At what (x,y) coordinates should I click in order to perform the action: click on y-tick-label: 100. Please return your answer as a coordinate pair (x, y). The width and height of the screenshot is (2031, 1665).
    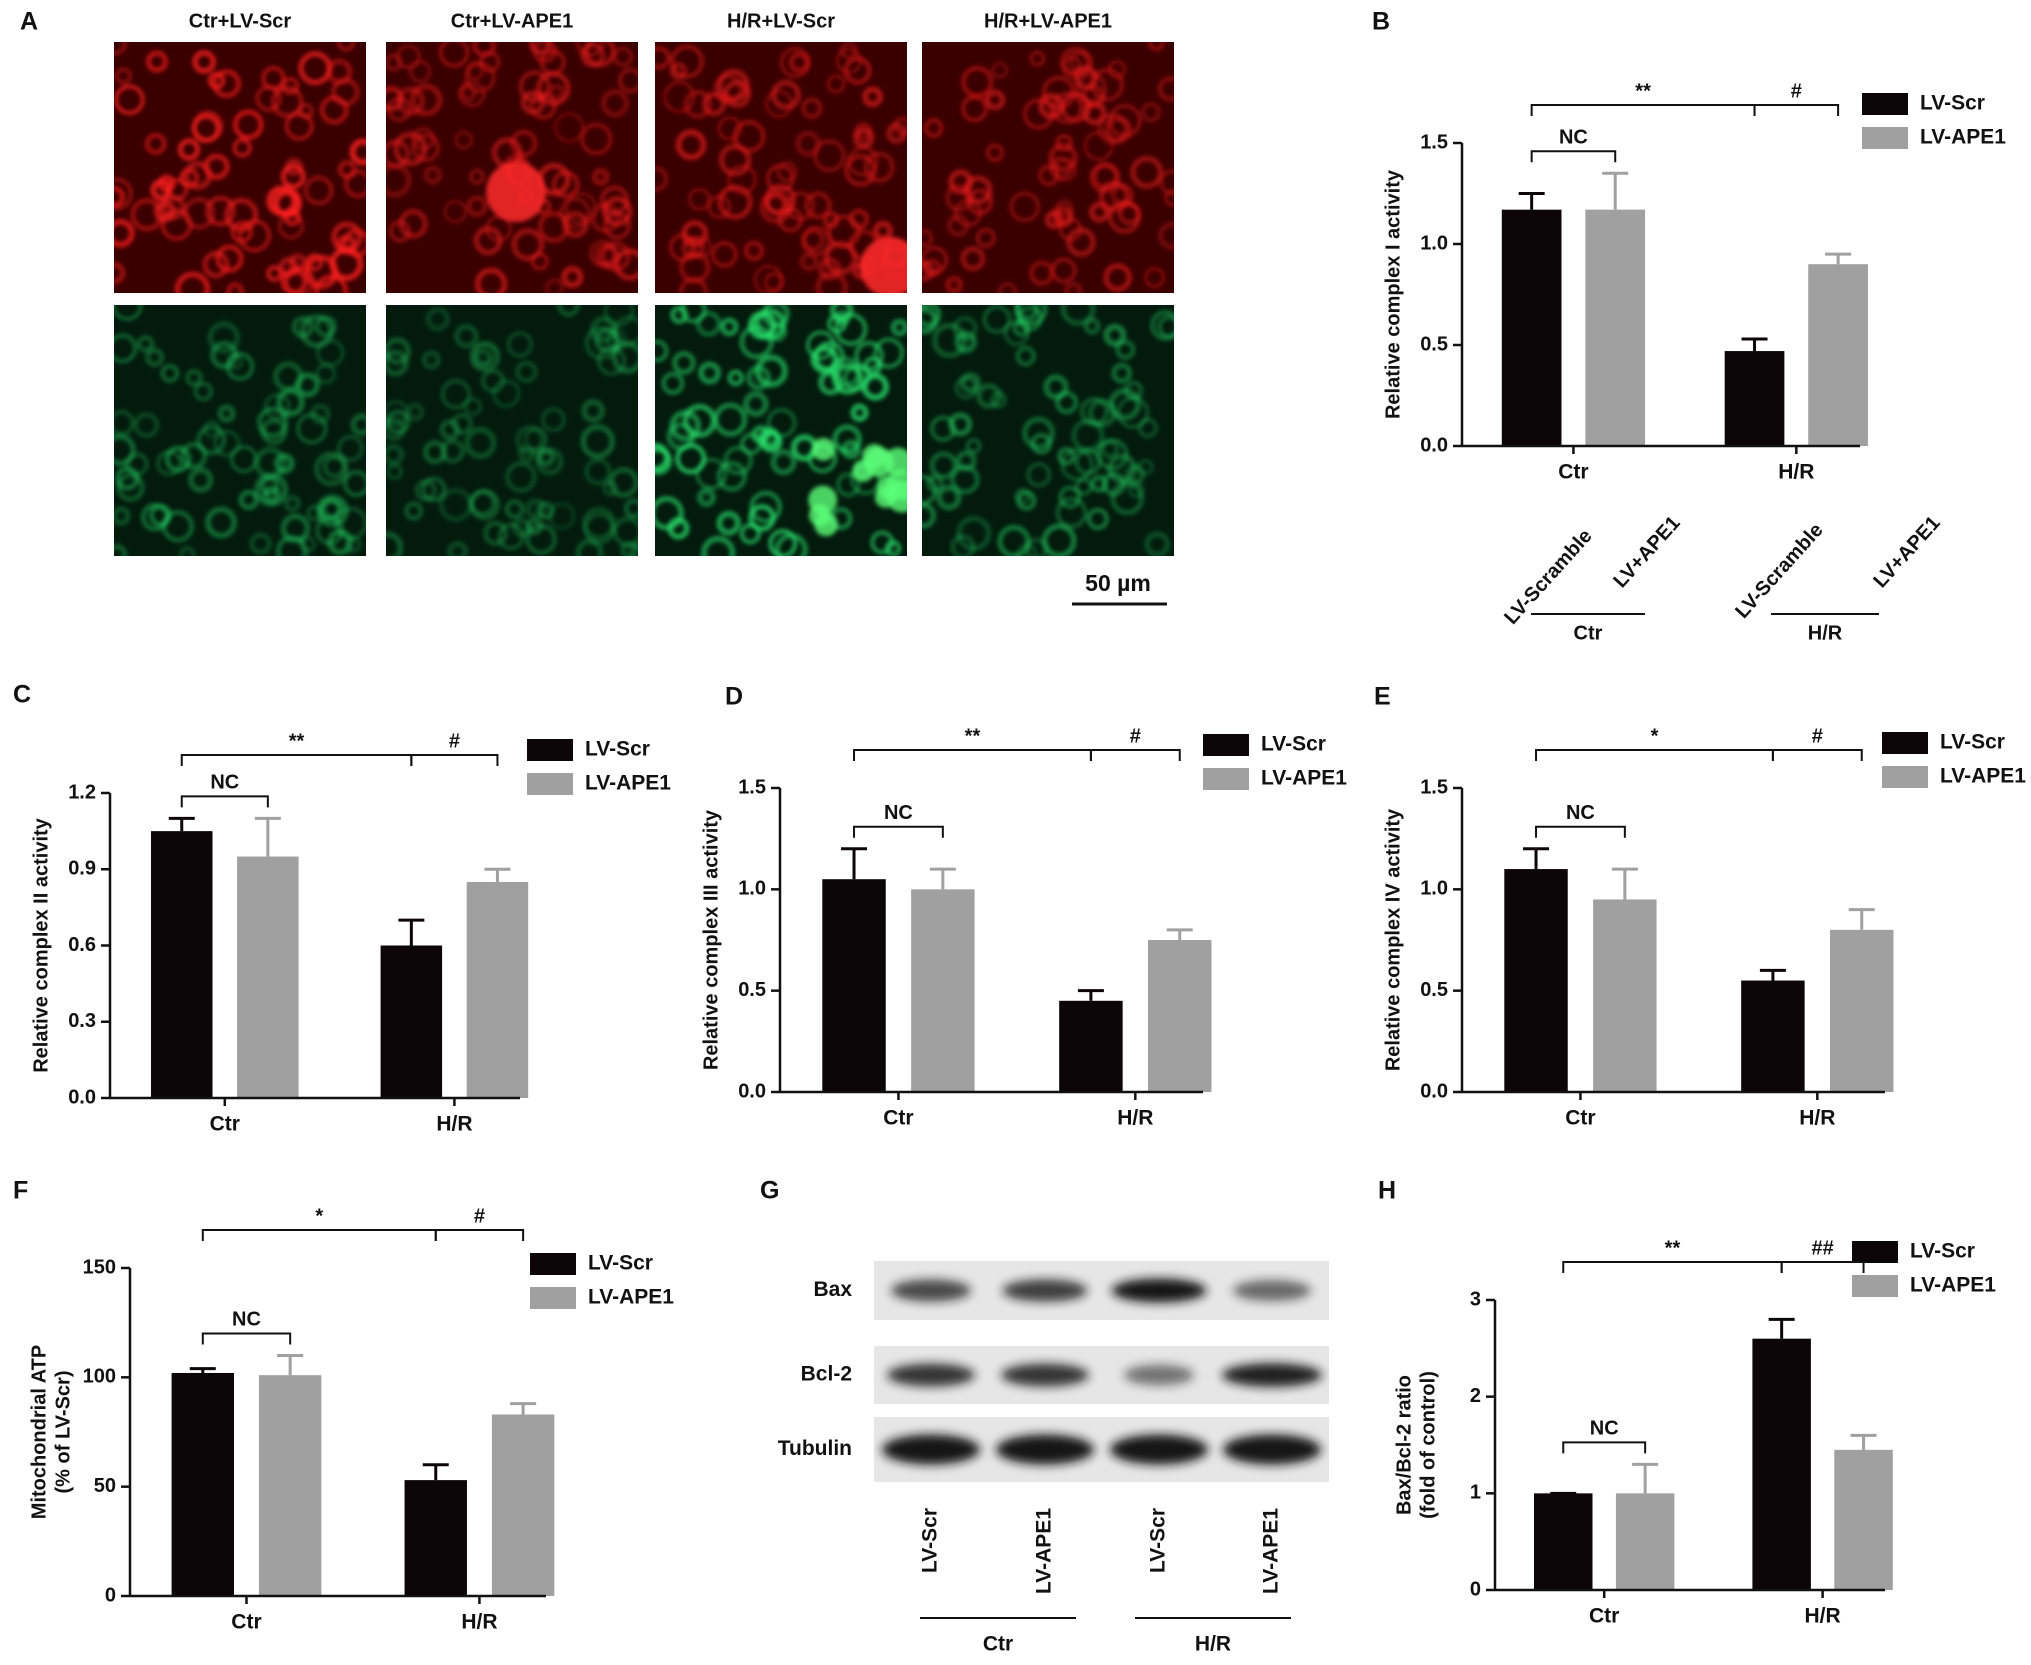
    Looking at the image, I should click on (99, 1377).